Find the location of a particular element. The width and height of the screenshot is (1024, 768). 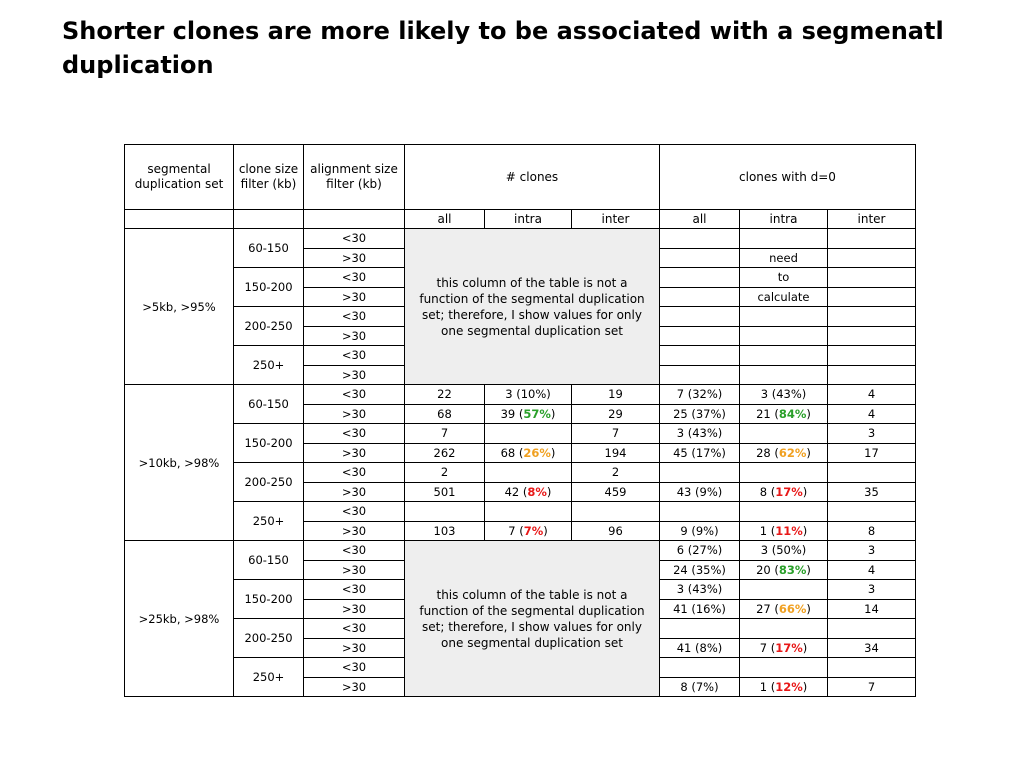

header-alignment-size: alignment size filter (kb) is located at coordinates (354, 177).